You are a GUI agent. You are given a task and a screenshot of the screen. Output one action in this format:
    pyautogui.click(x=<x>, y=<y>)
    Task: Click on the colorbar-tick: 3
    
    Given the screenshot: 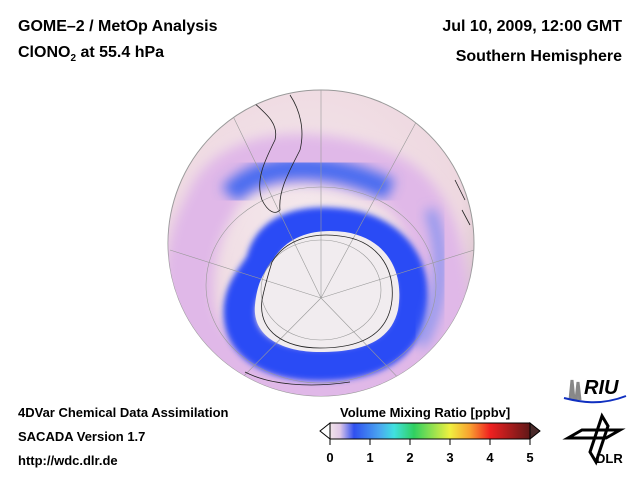 What is the action you would take?
    pyautogui.click(x=450, y=457)
    